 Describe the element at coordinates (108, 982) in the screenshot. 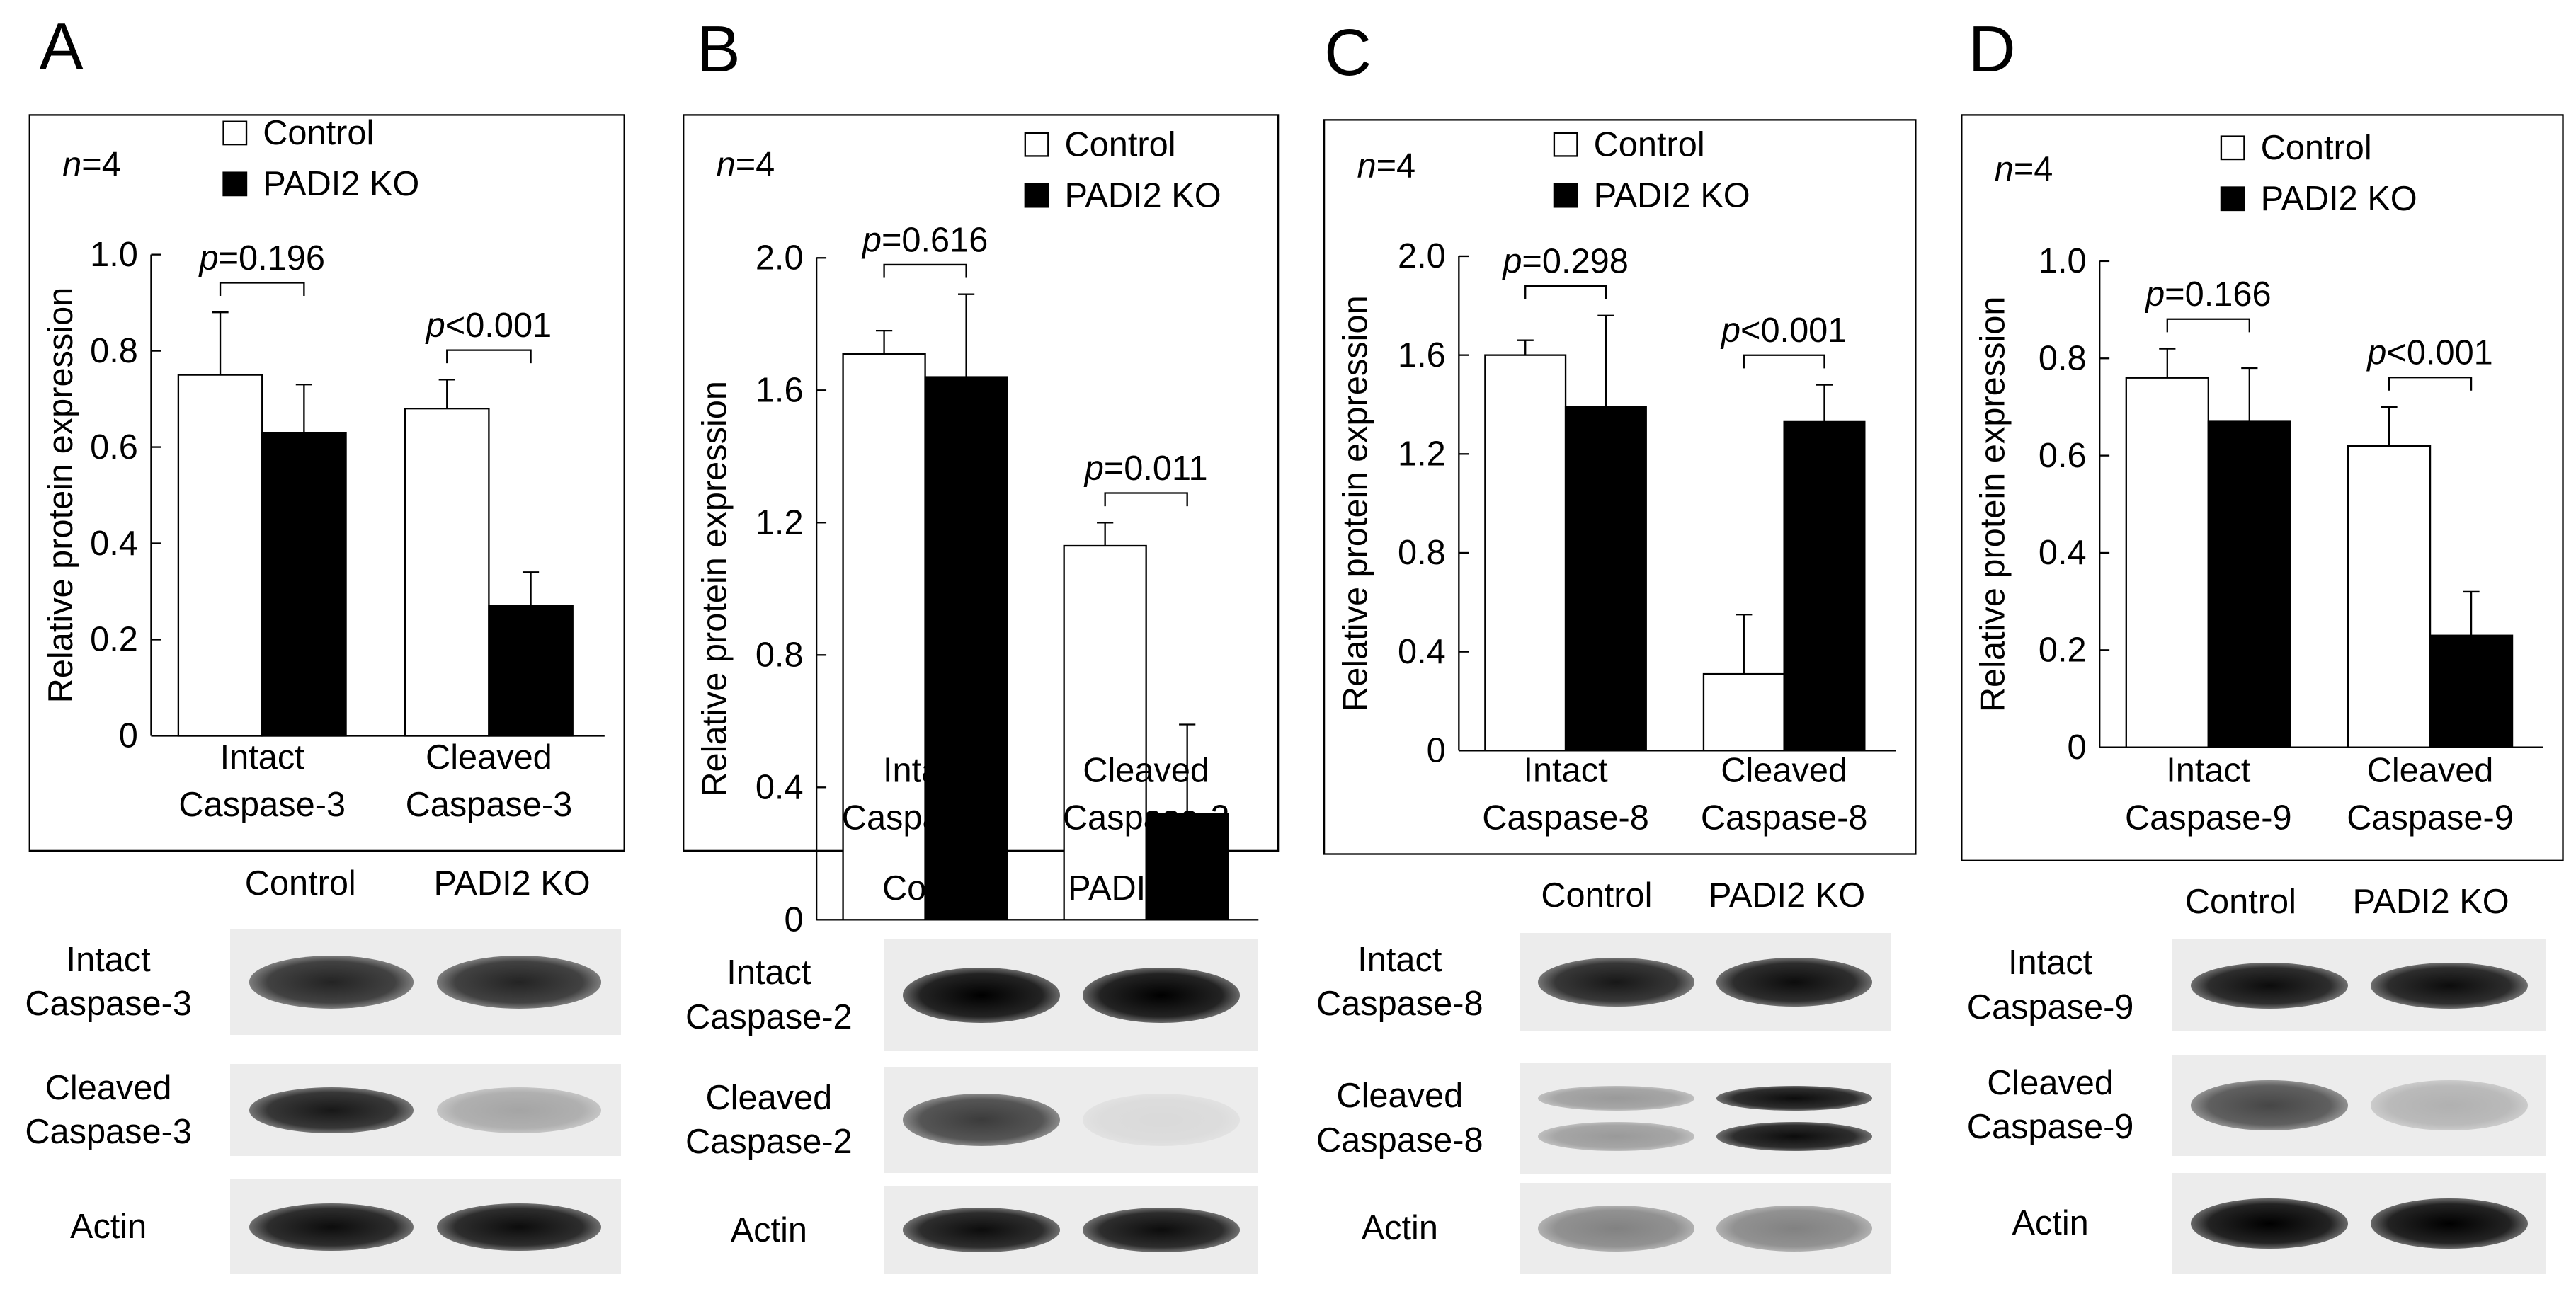

I see `blot-row-label: Intact Caspase-3` at that location.